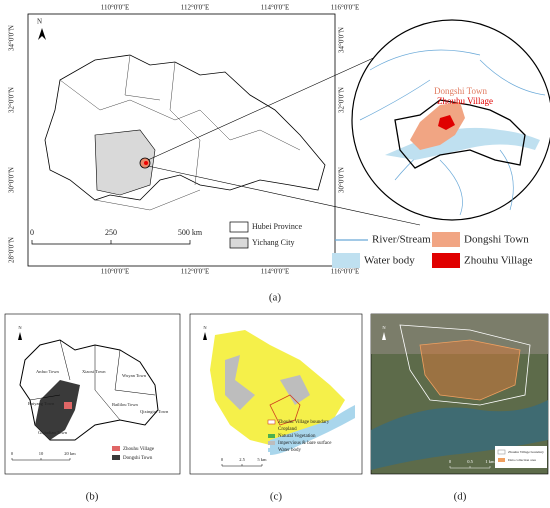 The image size is (550, 508). I want to click on region-boundary, so click(460, 134).